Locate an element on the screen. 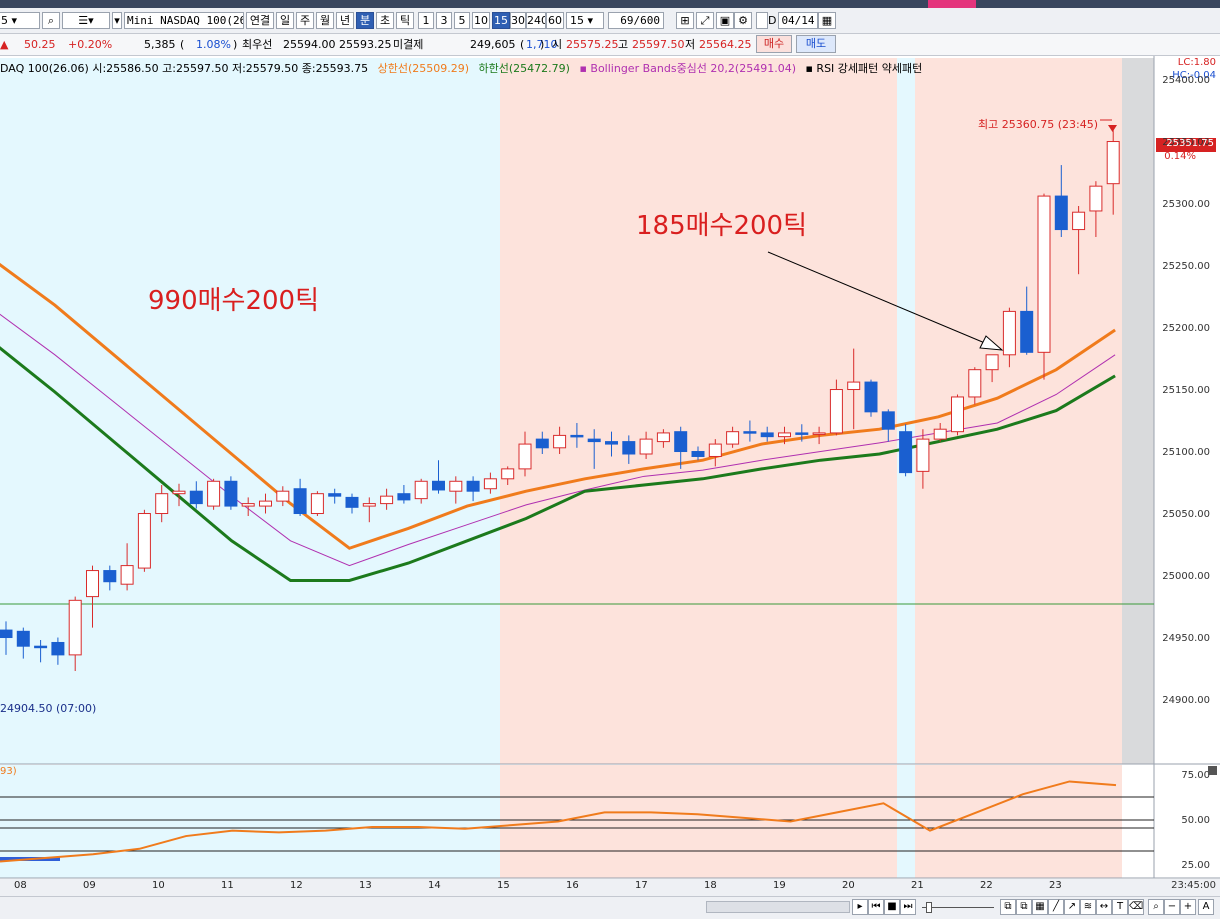 This screenshot has width=1220, height=919. crosshair-icon: ⊞ is located at coordinates (685, 20).